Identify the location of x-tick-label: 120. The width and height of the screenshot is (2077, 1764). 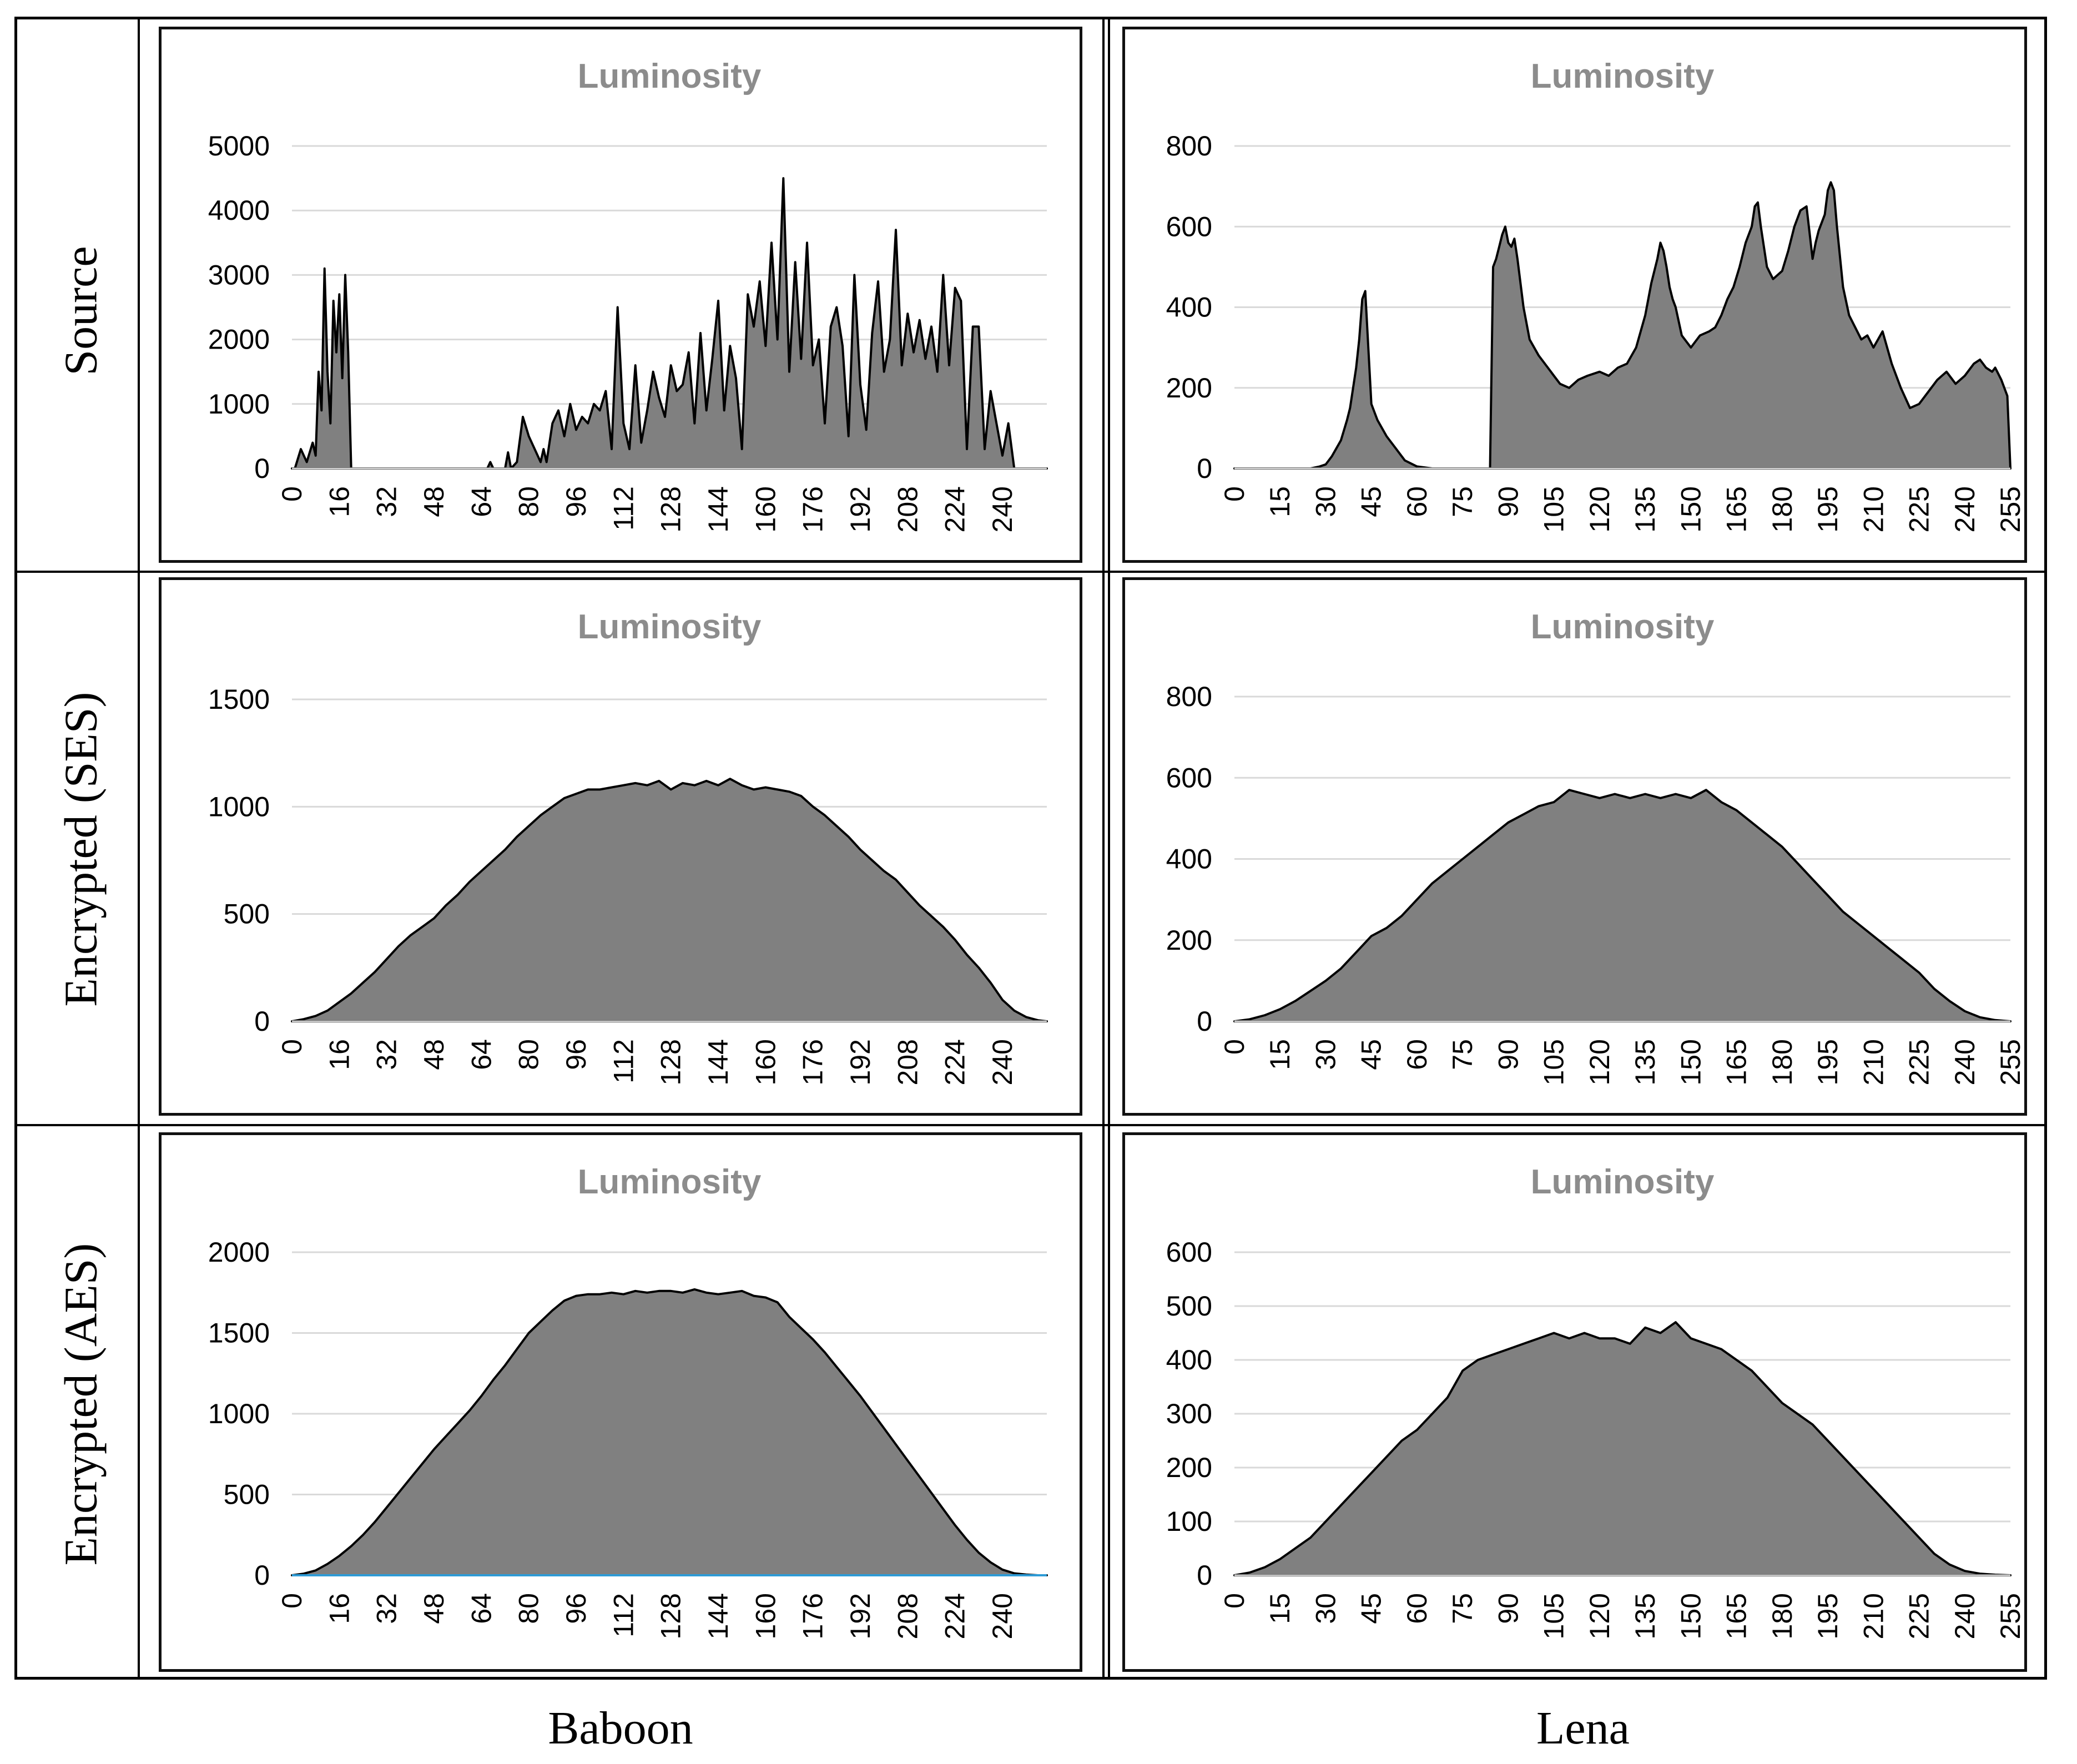
(1599, 1062).